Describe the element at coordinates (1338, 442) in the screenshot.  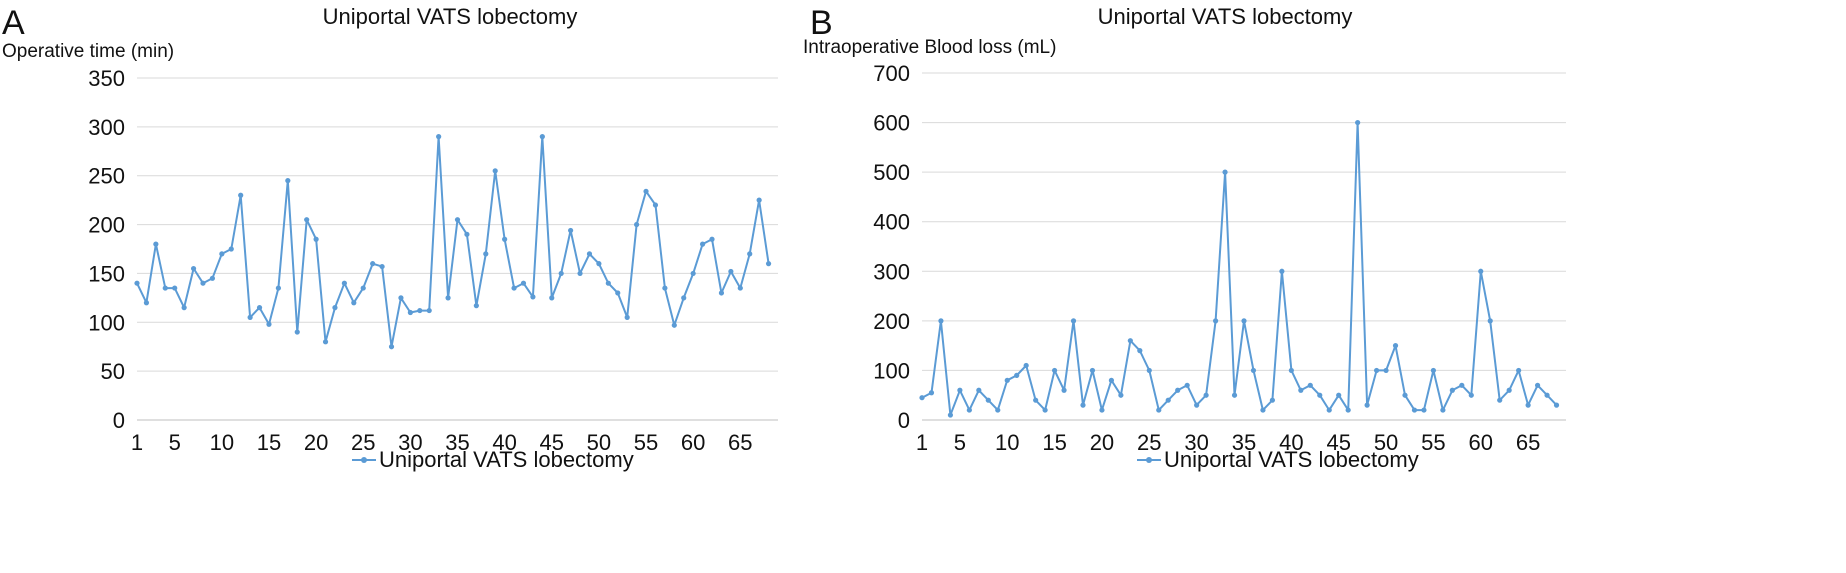
I see `x-tick-label: 45` at that location.